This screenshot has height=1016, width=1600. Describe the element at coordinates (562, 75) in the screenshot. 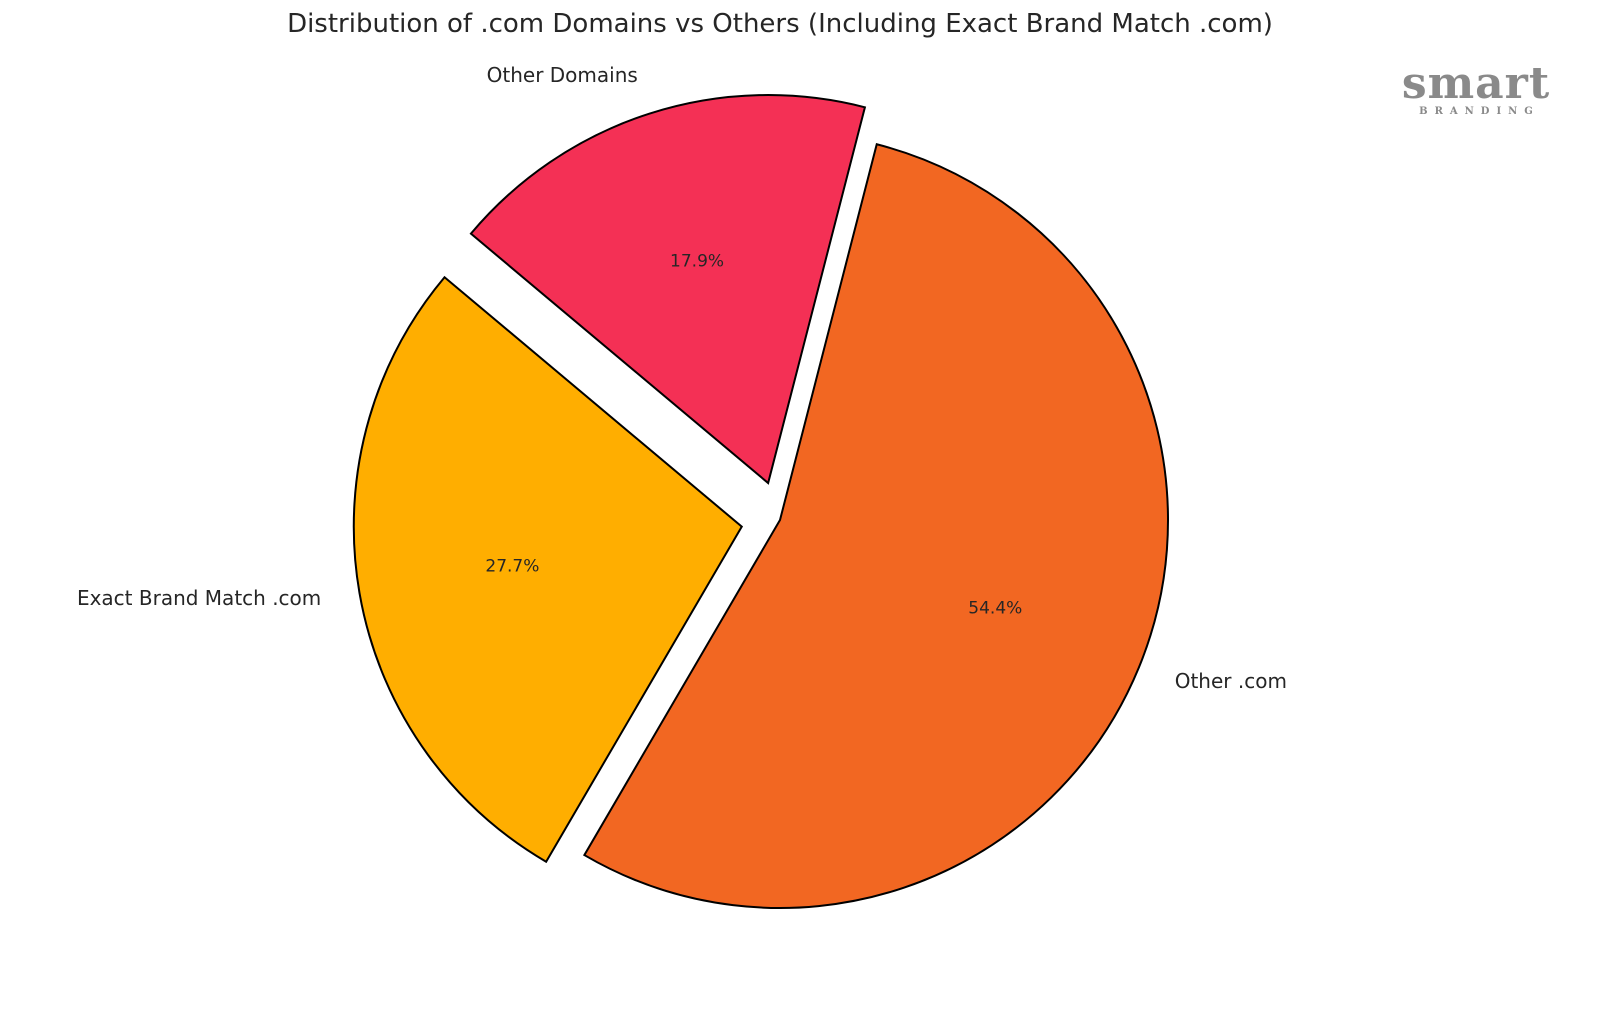

I see `pie-slice-label: Other Domains` at that location.